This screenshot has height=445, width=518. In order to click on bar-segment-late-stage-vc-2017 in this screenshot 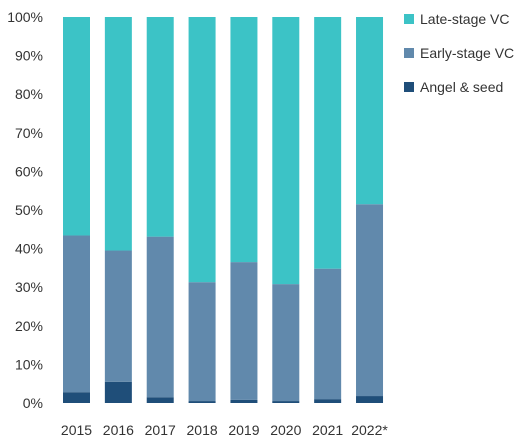, I will do `click(160, 127)`.